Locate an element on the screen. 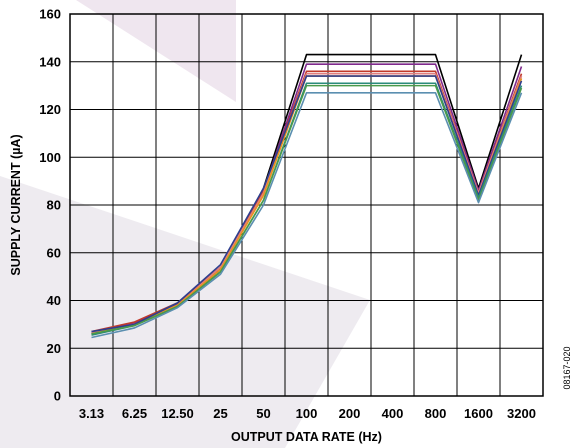 This screenshot has width=581, height=448. x-tick-label: 25 is located at coordinates (220, 413).